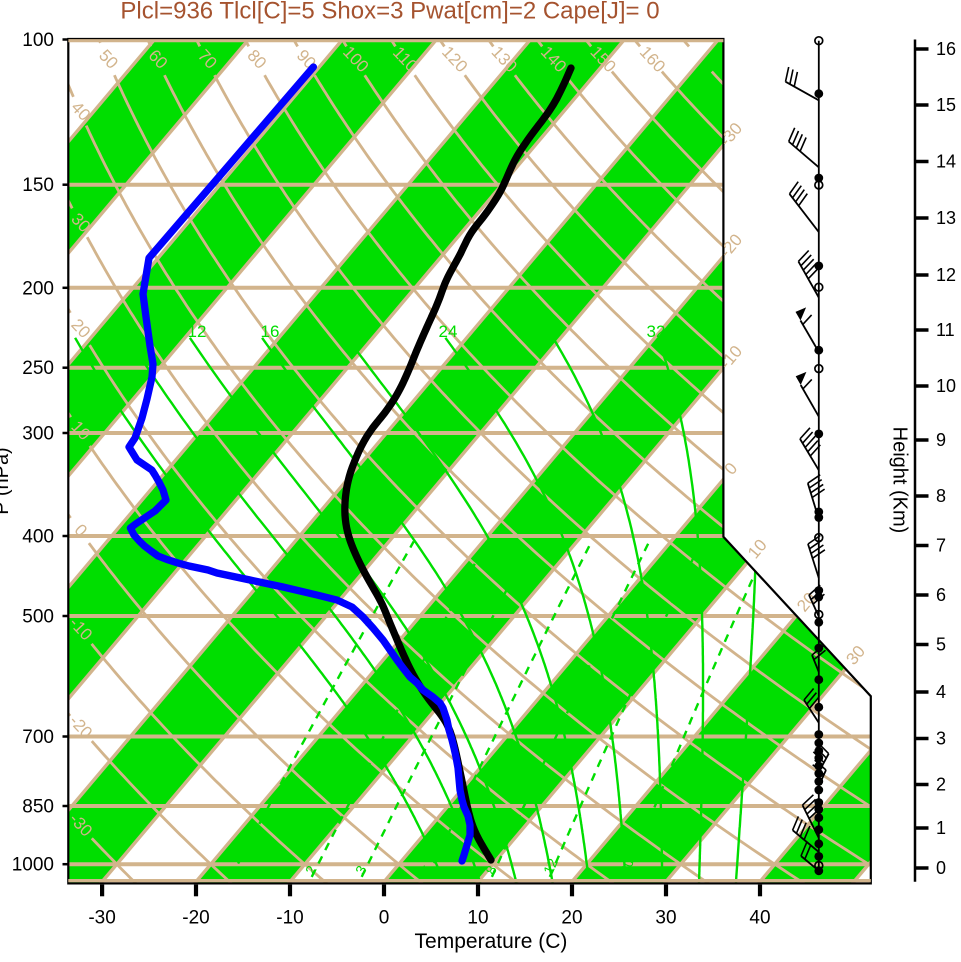 Image resolution: width=961 pixels, height=962 pixels. What do you see at coordinates (38, 368) in the screenshot?
I see `svg-text: 250` at bounding box center [38, 368].